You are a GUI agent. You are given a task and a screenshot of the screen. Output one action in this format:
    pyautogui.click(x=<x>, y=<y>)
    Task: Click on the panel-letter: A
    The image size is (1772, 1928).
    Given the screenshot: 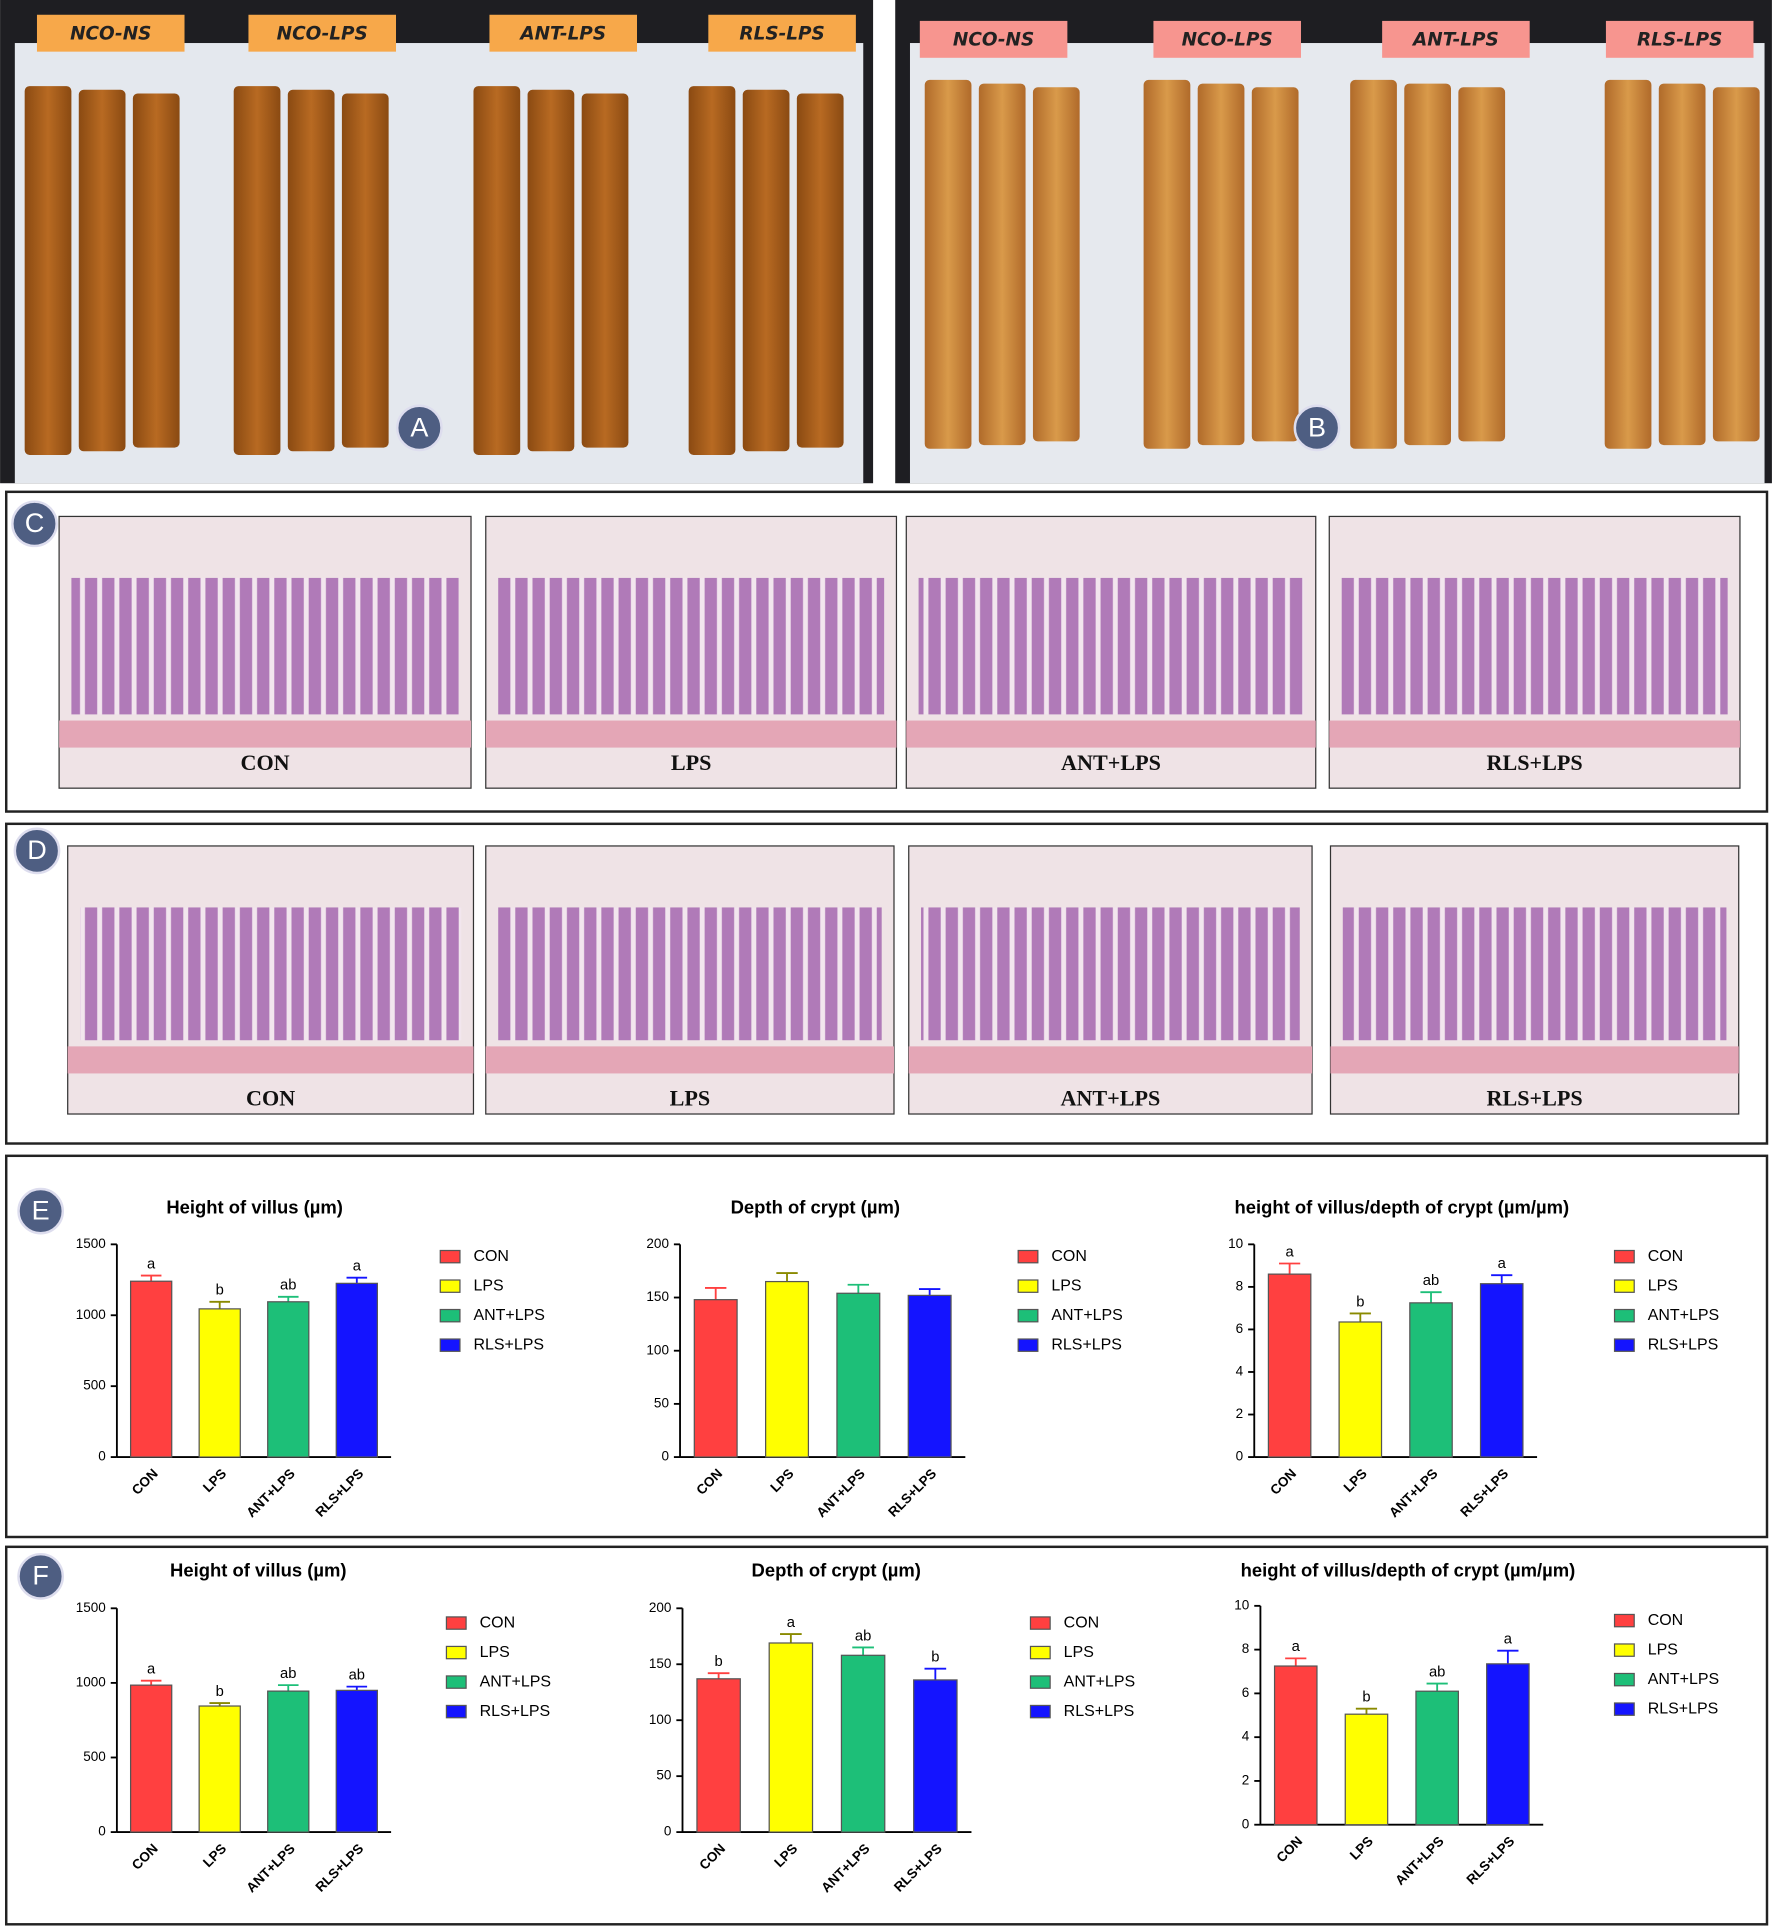 What is the action you would take?
    pyautogui.click(x=419, y=427)
    